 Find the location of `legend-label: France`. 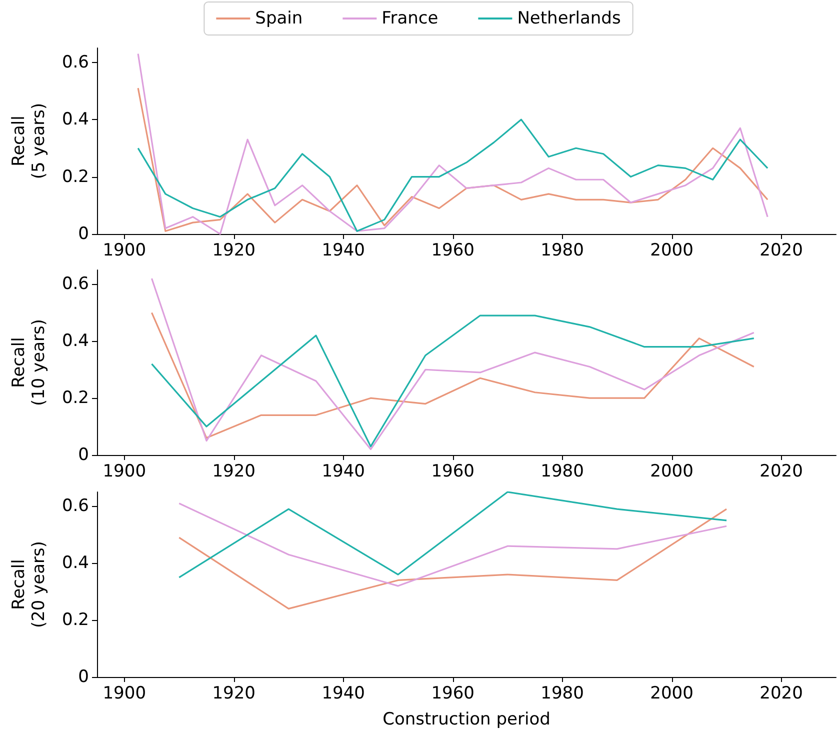

legend-label: France is located at coordinates (410, 18).